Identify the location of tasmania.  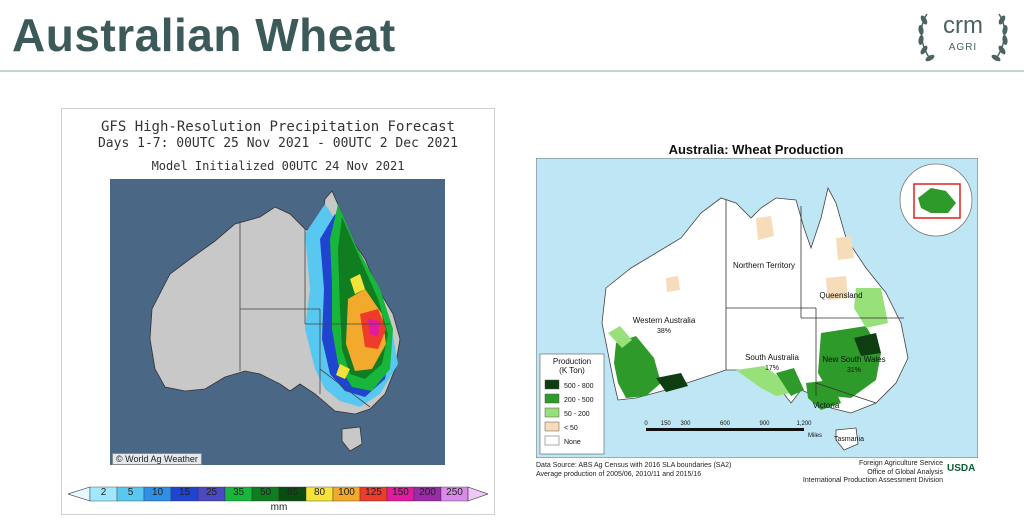
(352, 439).